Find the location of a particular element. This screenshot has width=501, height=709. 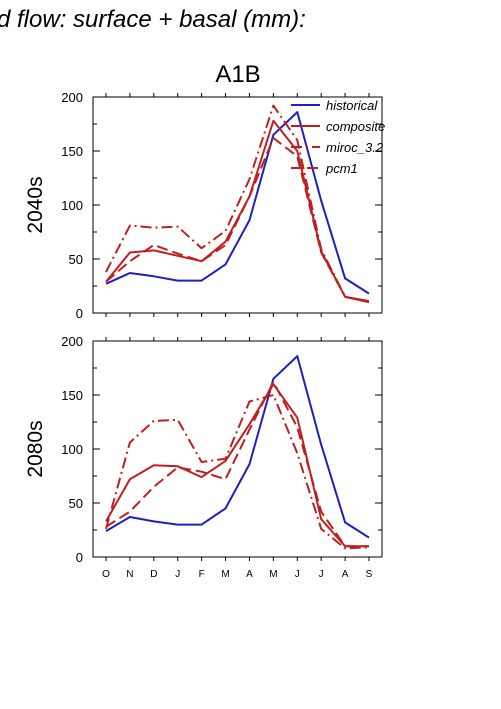

y-axis-label: 2040s is located at coordinates (35, 204).